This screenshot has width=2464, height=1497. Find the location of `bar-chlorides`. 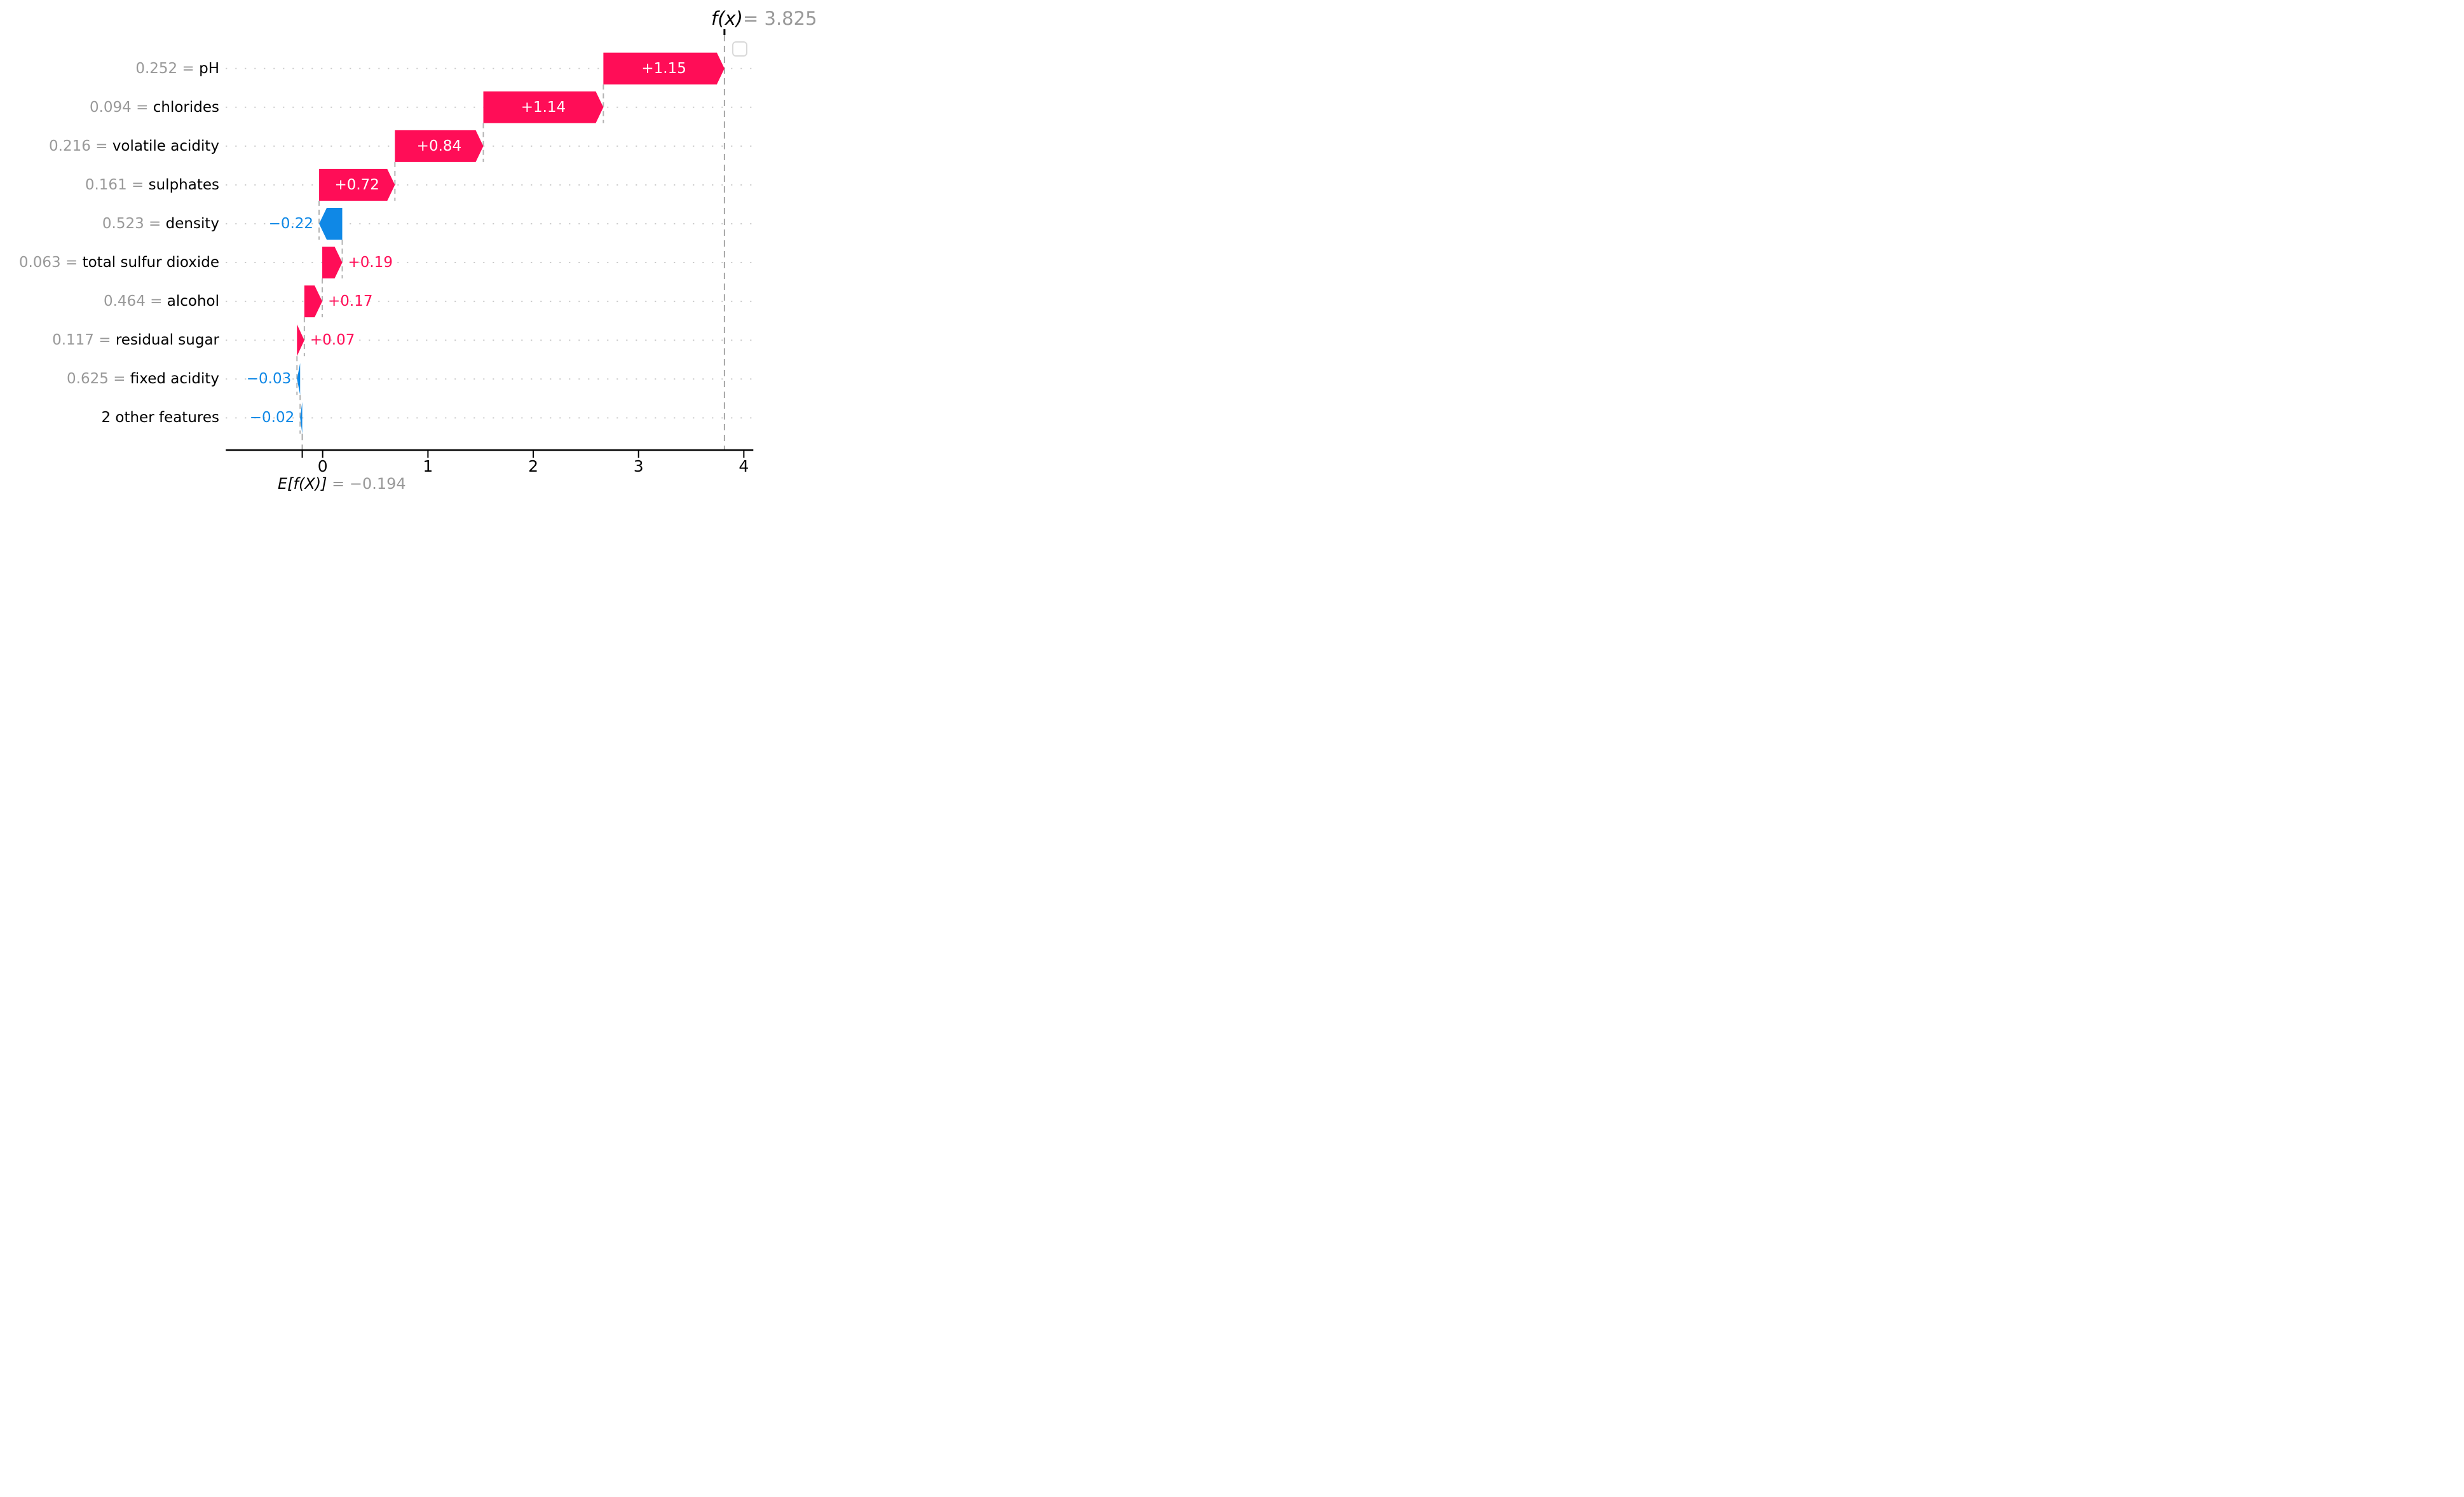

bar-chlorides is located at coordinates (543, 107).